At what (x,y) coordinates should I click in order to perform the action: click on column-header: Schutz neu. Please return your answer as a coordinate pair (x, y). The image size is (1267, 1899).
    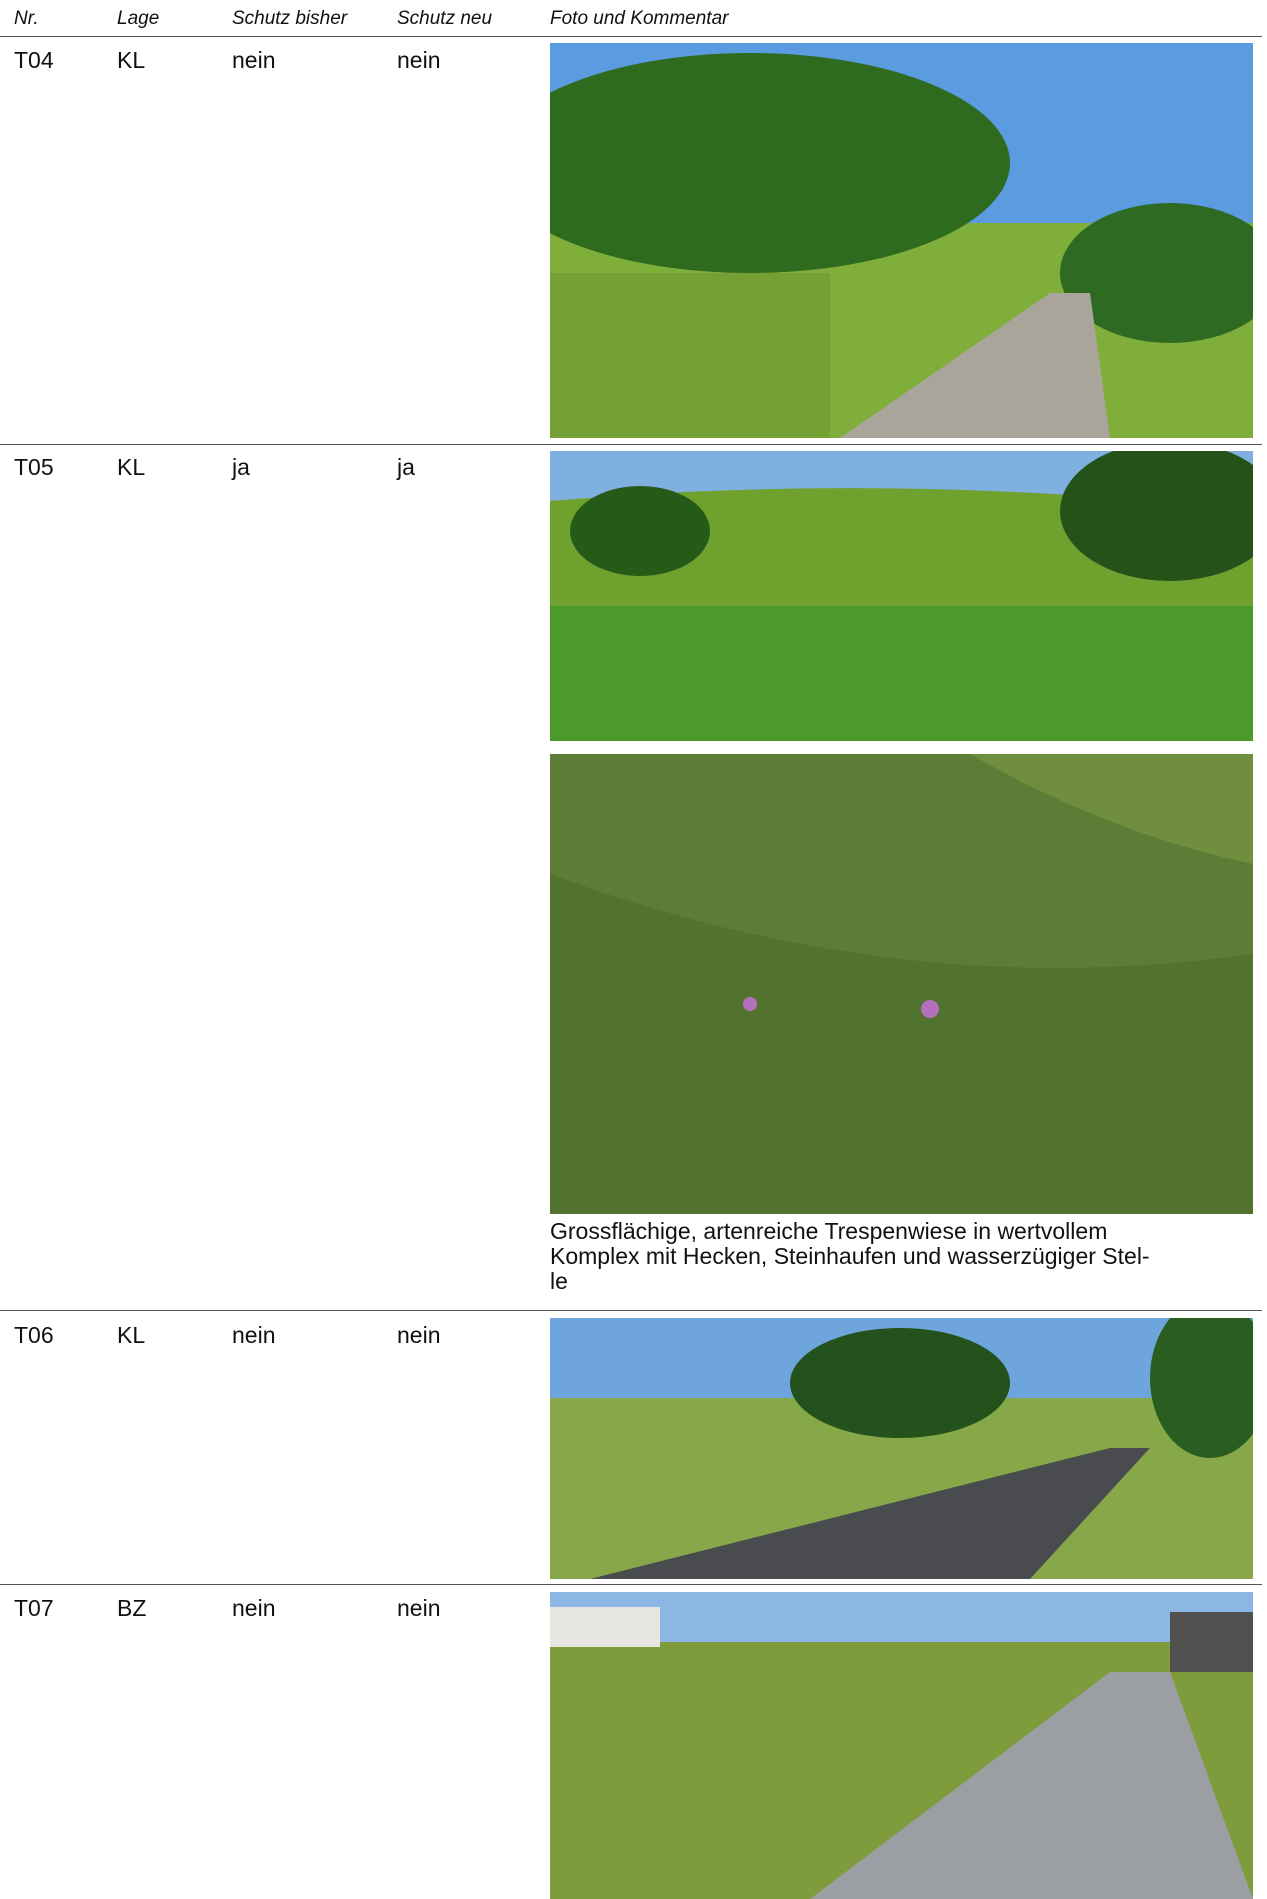
    Looking at the image, I should click on (445, 18).